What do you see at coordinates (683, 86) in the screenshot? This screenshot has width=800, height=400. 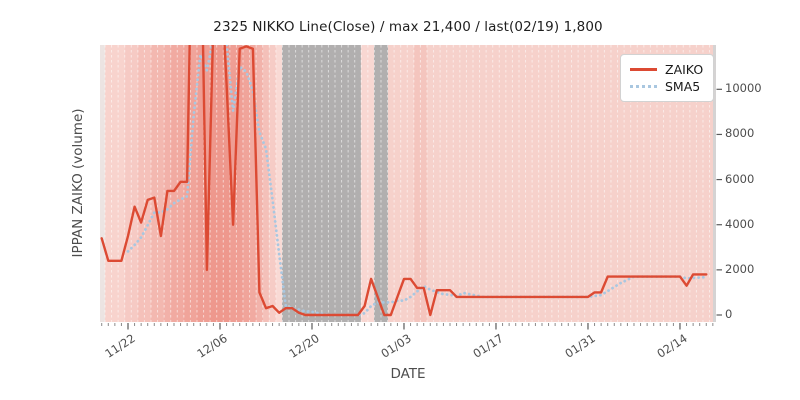 I see `legend-label-sma5: SMA5` at bounding box center [683, 86].